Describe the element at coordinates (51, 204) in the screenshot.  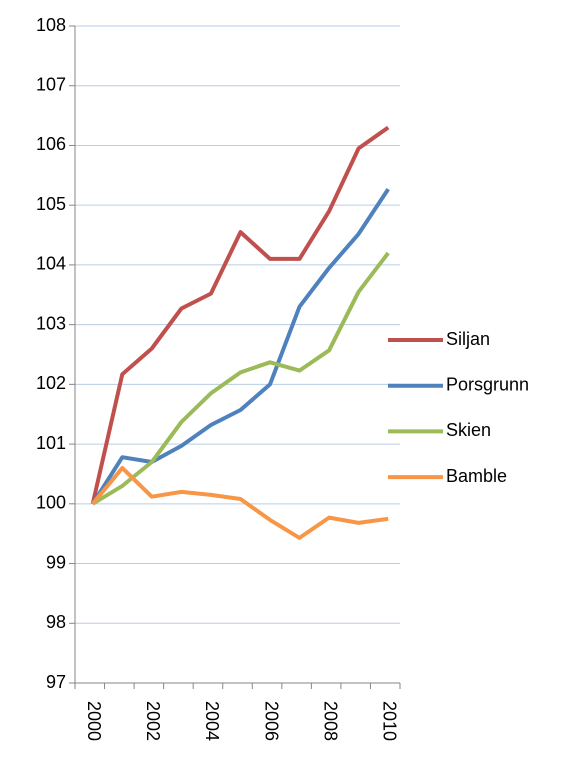
I see `y-tick-label: 105` at that location.